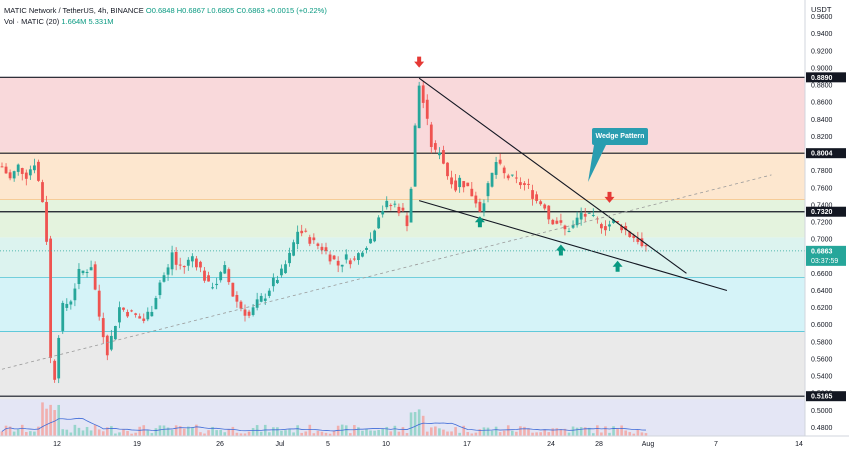  What do you see at coordinates (822, 291) in the screenshot?
I see `y-tick-label: 0.6400` at bounding box center [822, 291].